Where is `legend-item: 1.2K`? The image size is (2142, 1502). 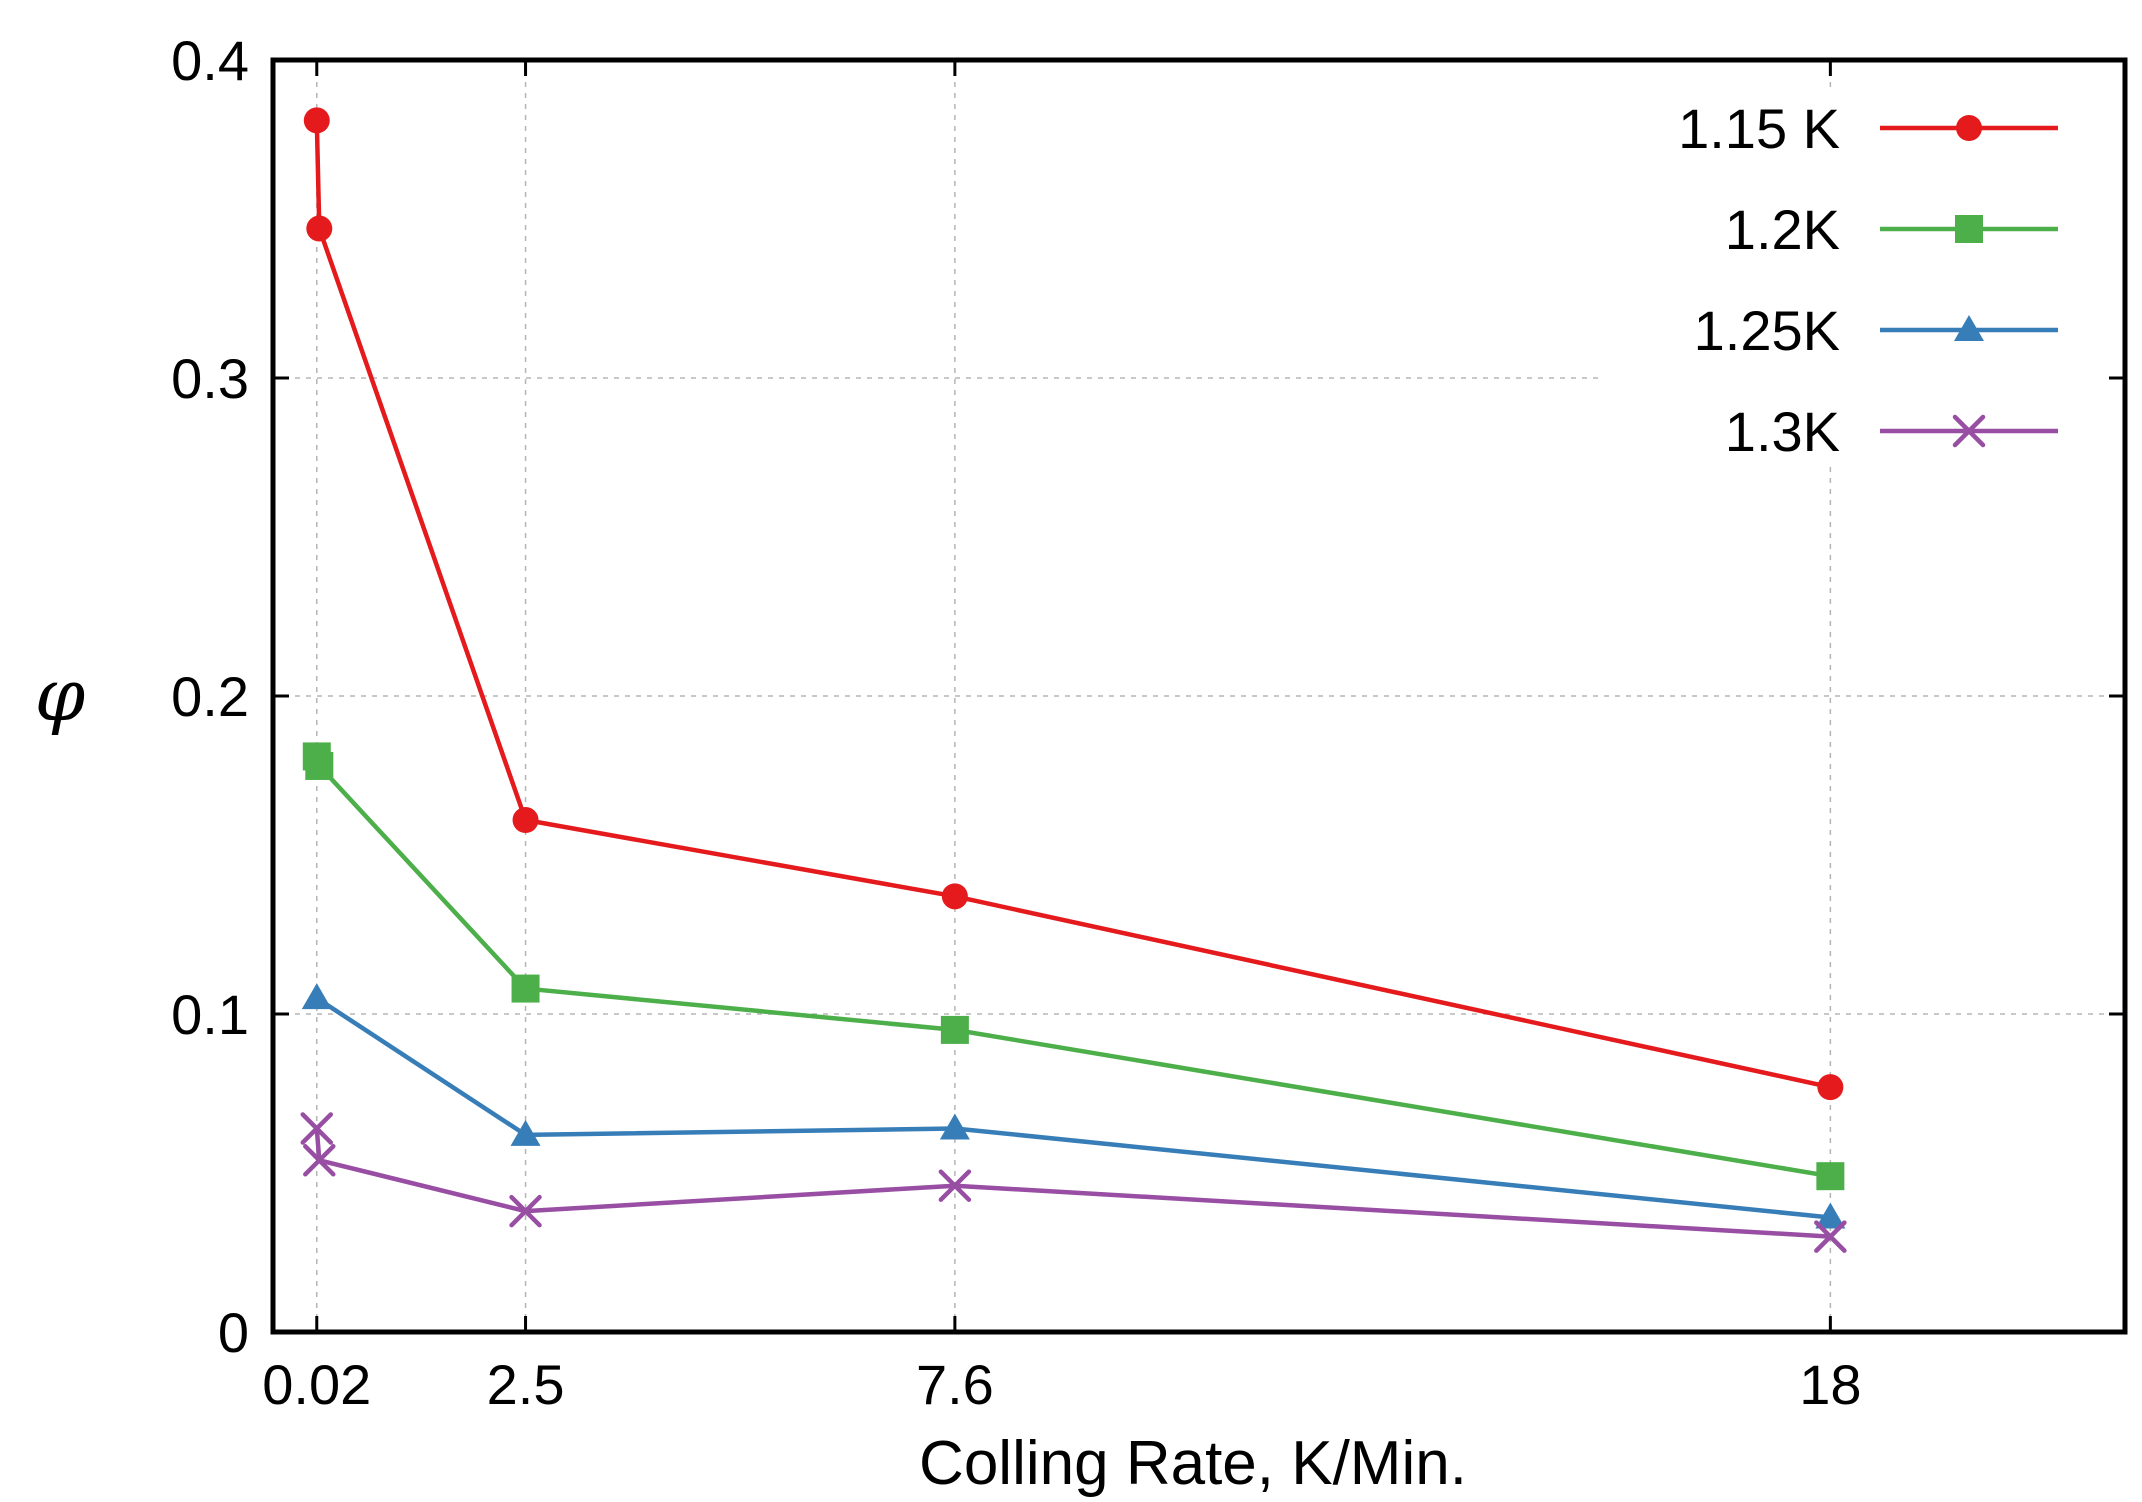 legend-item: 1.2K is located at coordinates (1891, 229).